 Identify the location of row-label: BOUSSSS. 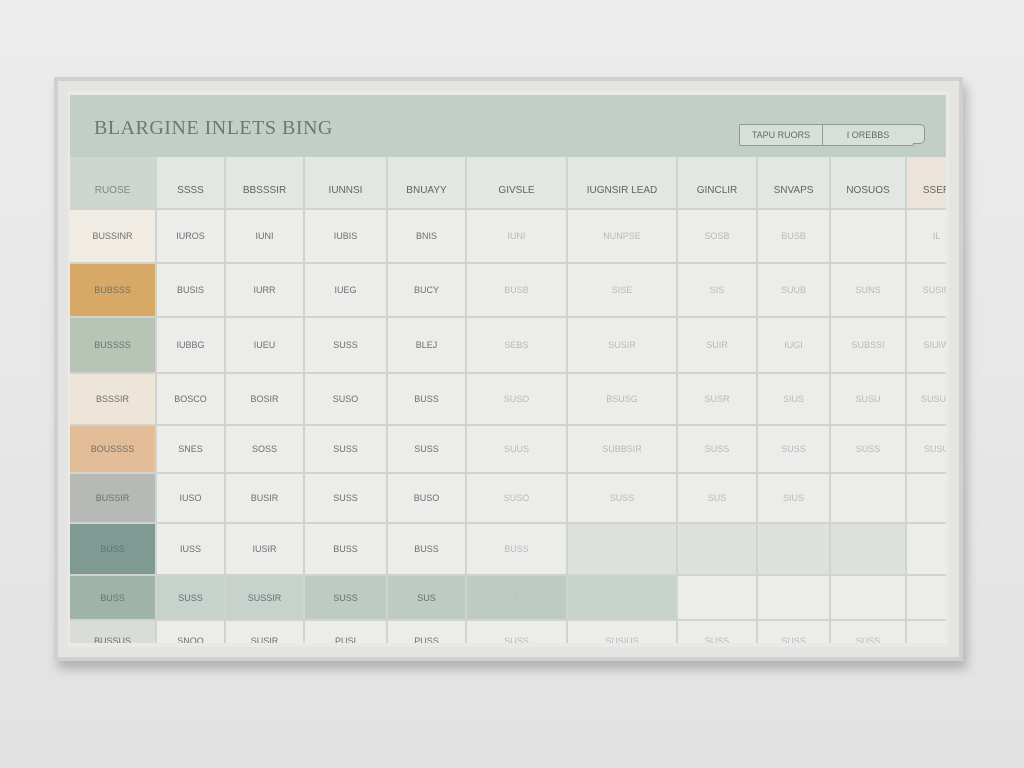
(112, 449).